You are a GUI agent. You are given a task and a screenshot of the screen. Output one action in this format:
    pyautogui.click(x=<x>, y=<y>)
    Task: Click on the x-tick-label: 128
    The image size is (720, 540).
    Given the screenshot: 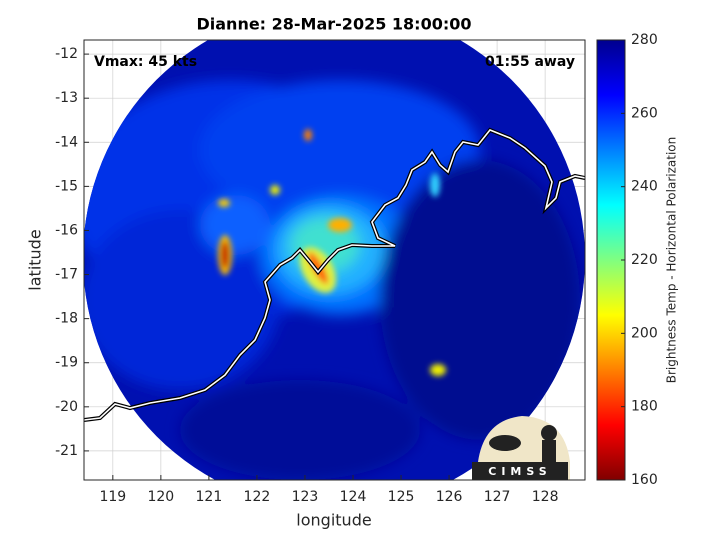 What is the action you would take?
    pyautogui.click(x=545, y=497)
    